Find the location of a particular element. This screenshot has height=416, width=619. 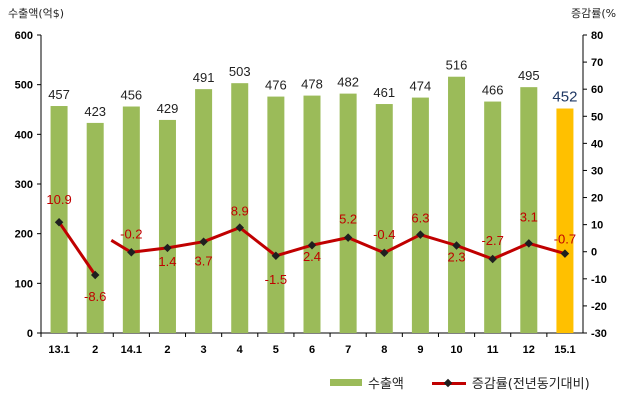

x-tick-label: 15.1 is located at coordinates (564, 350).